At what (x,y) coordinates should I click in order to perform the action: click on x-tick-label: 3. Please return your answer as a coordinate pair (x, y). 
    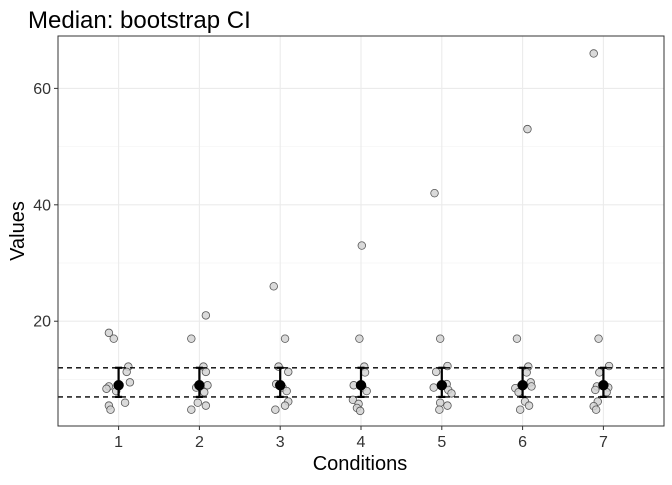
    Looking at the image, I should click on (280, 442).